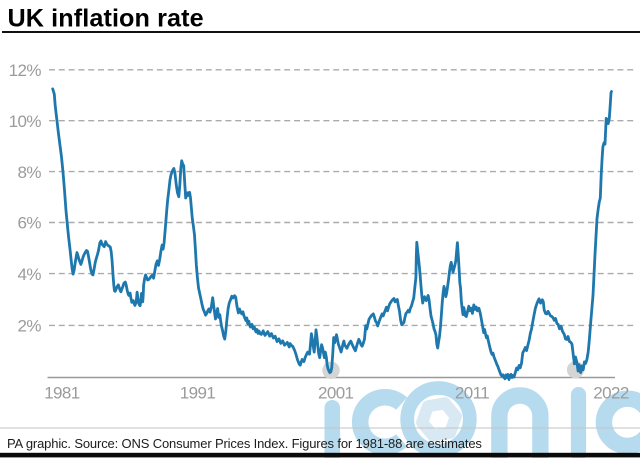 This screenshot has width=640, height=458. Describe the element at coordinates (30, 172) in the screenshot. I see `svg-text: 8%` at that location.